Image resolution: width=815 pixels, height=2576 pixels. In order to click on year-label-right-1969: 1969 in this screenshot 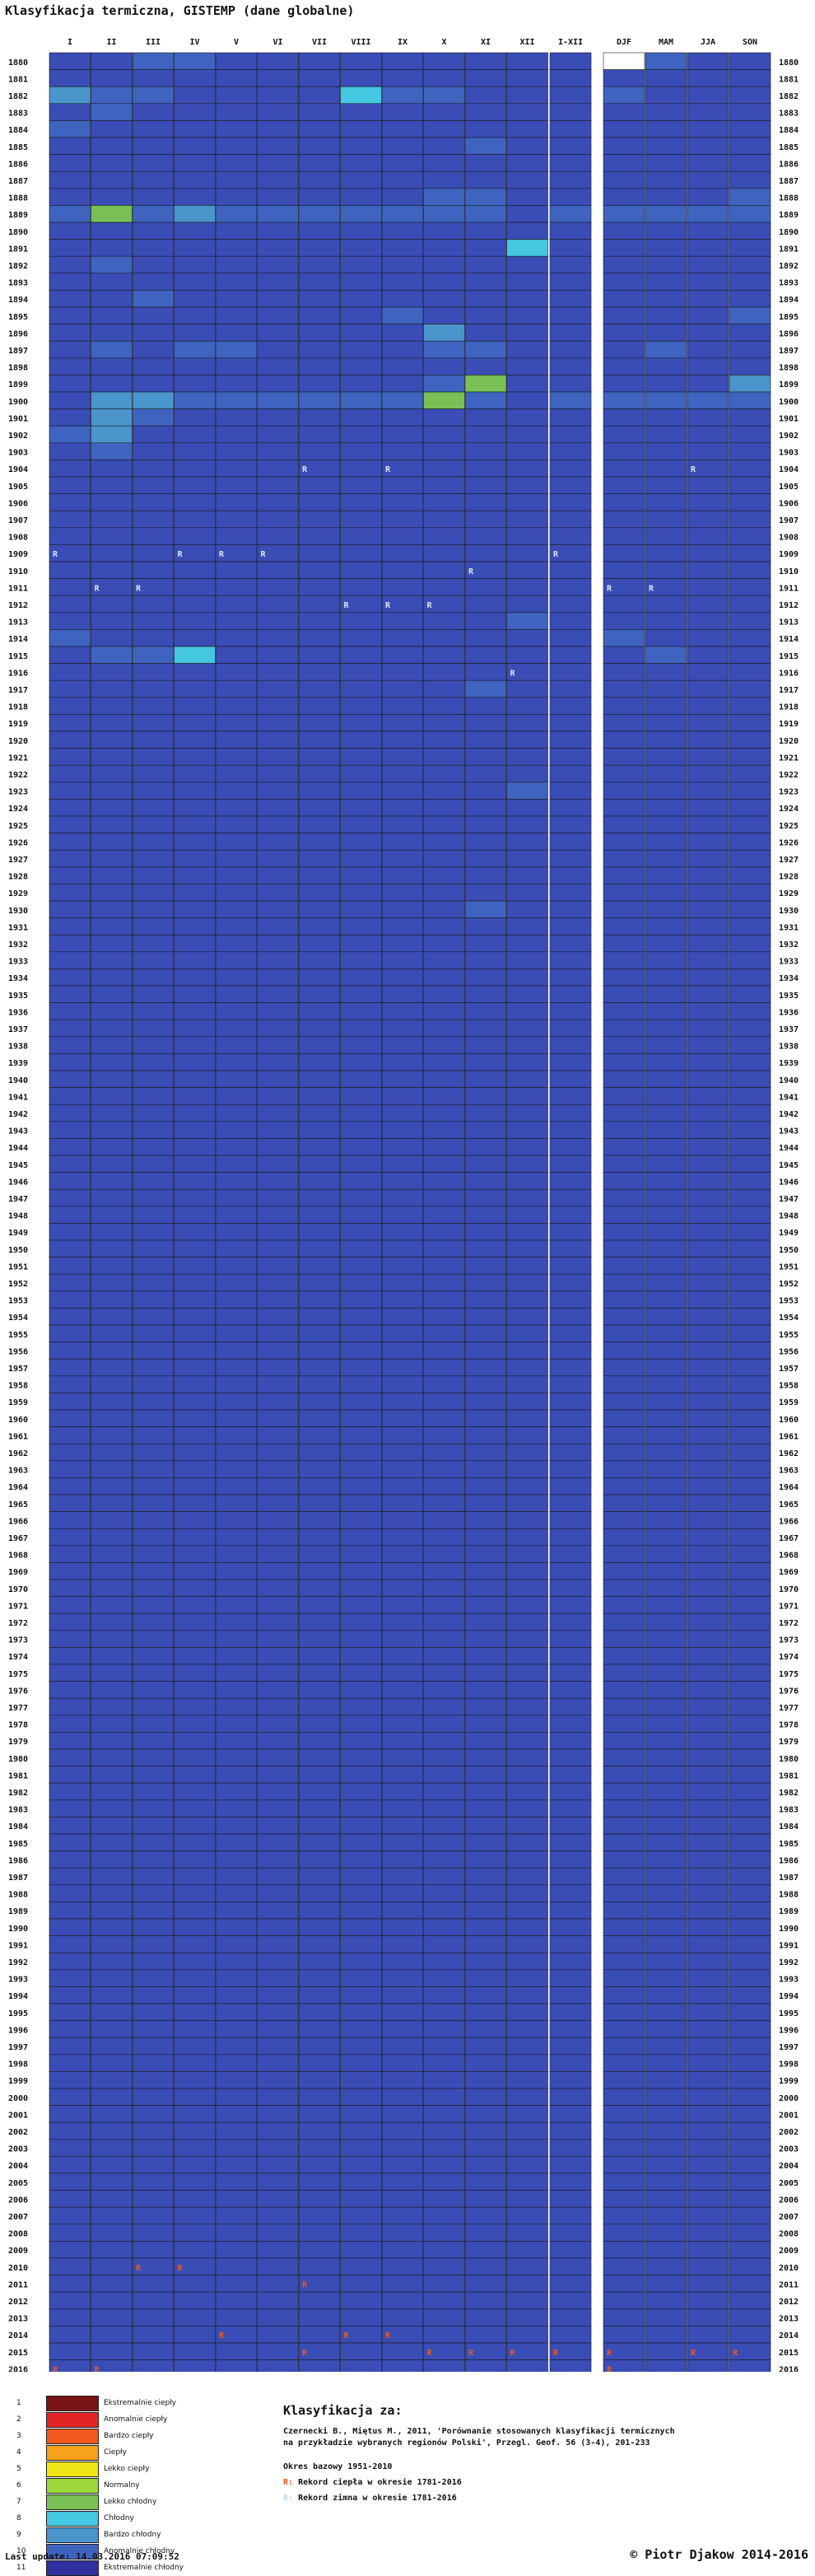, I will do `click(789, 1572)`.